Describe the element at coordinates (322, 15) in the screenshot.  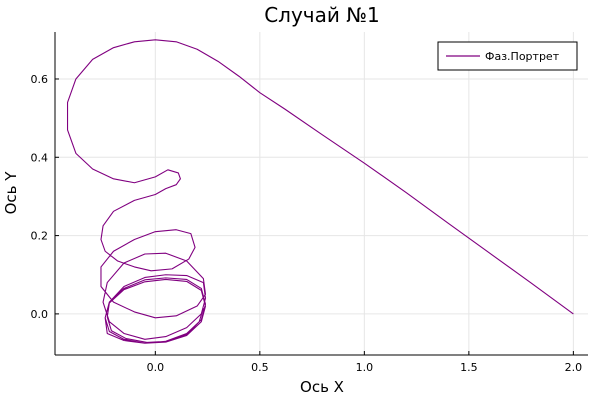
I see `chart-title: Случай №1` at that location.